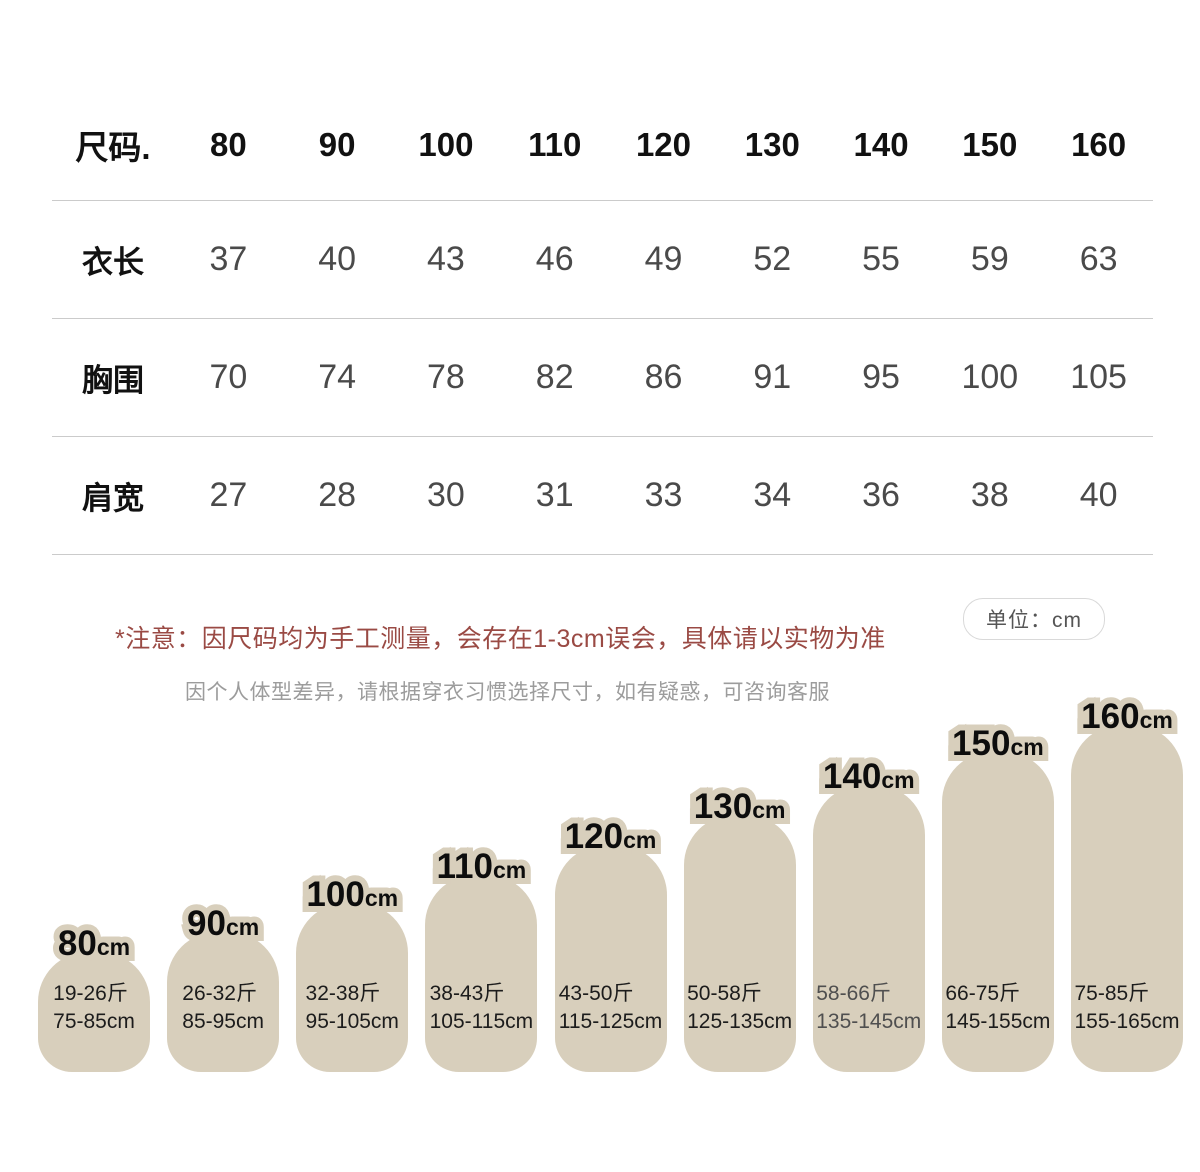 The width and height of the screenshot is (1200, 1172). What do you see at coordinates (998, 1021) in the screenshot?
I see `height-range: 145-155cm` at bounding box center [998, 1021].